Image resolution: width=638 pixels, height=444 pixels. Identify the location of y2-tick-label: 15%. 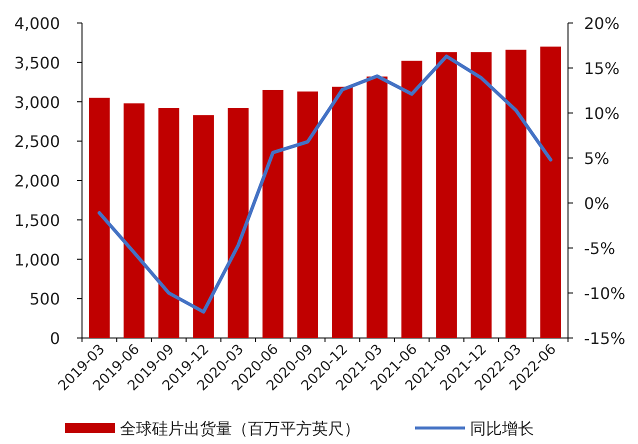
(602, 68).